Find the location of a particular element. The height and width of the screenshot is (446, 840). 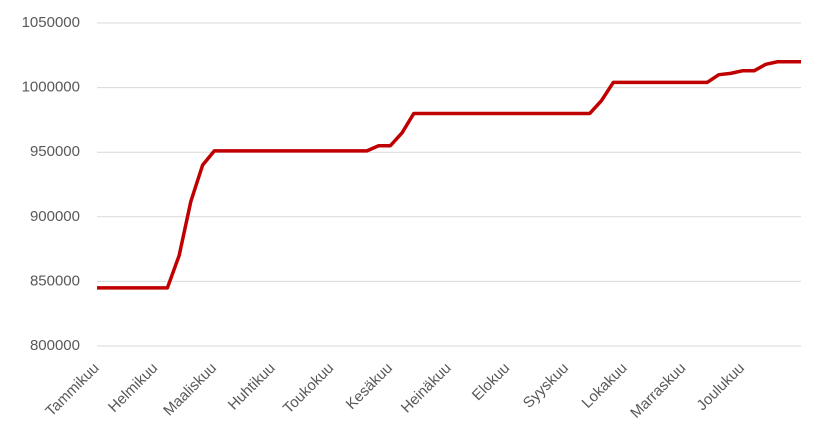

x-tick-label: Marraskuu is located at coordinates (658, 391).